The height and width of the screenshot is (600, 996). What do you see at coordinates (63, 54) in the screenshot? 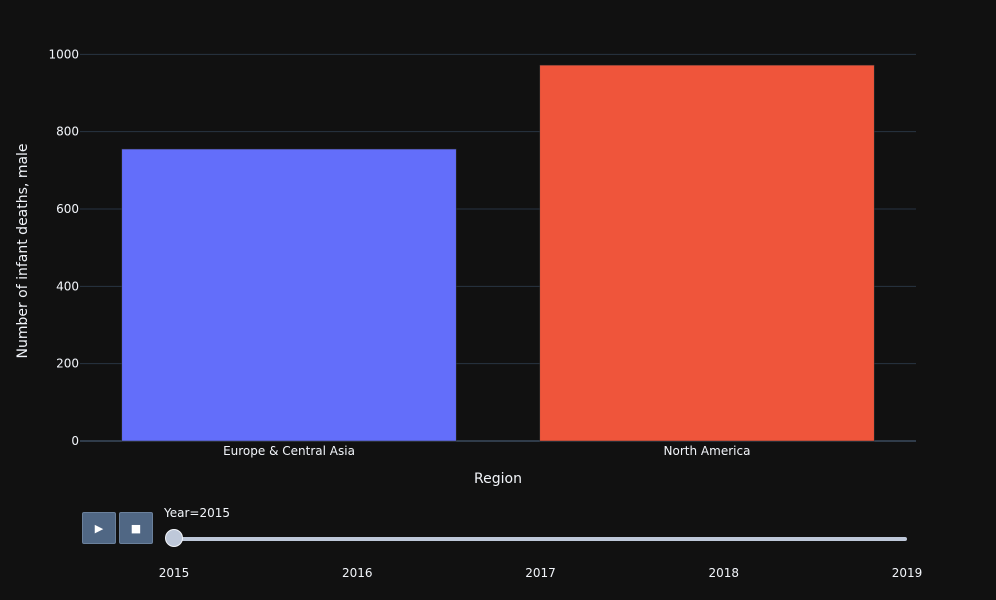
I see `y-tick-label: 1000` at bounding box center [63, 54].